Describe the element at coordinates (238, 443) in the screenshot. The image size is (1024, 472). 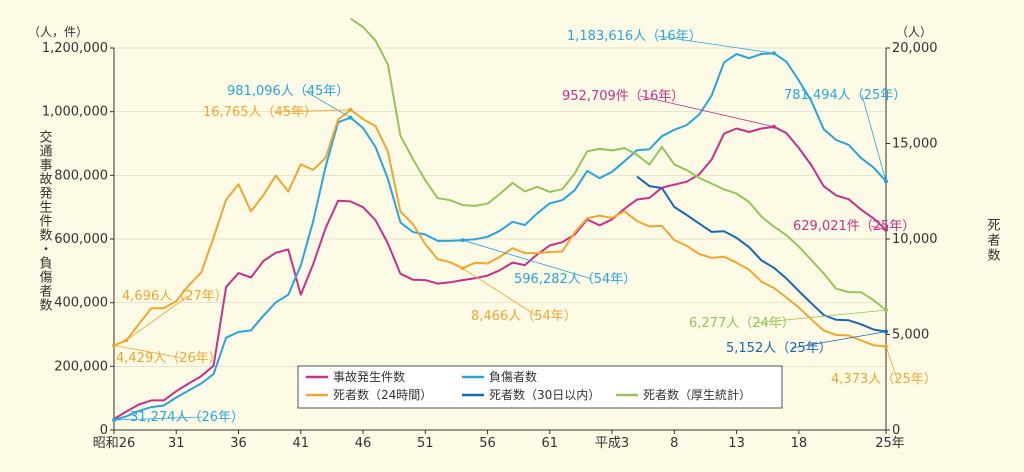
I see `x-tick-label: 36` at that location.